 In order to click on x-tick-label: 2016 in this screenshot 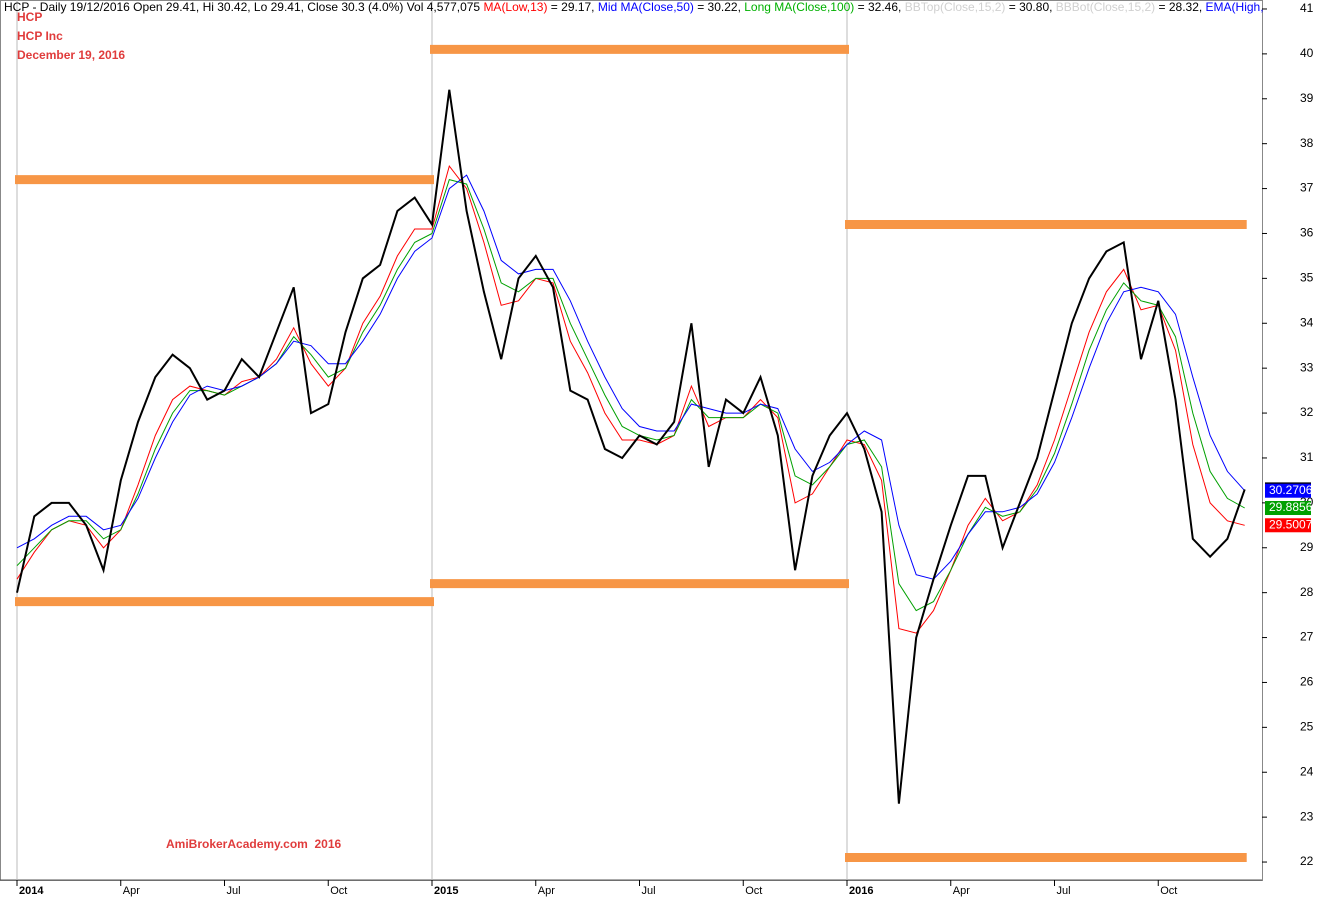, I will do `click(861, 891)`.